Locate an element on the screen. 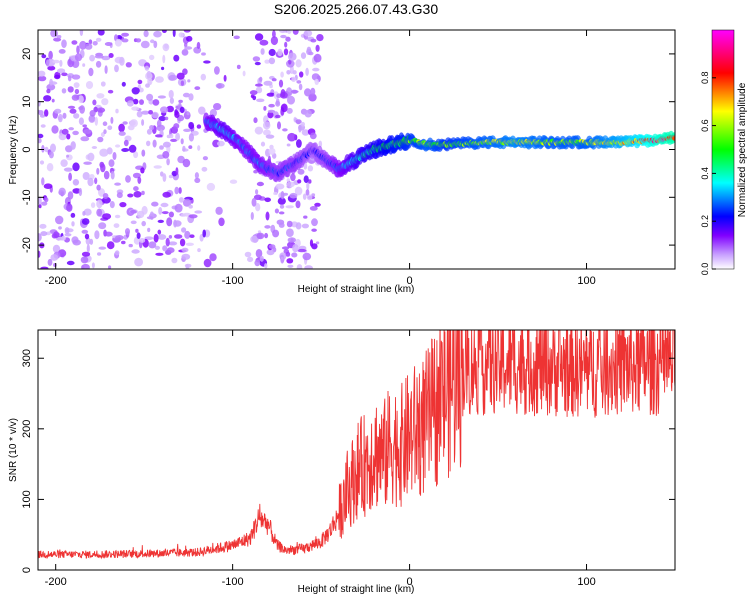 The height and width of the screenshot is (600, 750). y-tick-label: 300 is located at coordinates (27, 358).